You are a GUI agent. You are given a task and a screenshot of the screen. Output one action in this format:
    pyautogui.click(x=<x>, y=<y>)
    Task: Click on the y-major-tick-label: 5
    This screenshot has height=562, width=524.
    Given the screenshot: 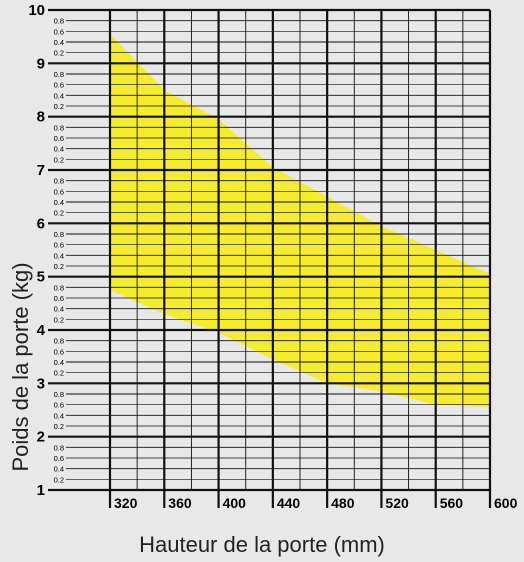 What is the action you would take?
    pyautogui.click(x=41, y=277)
    